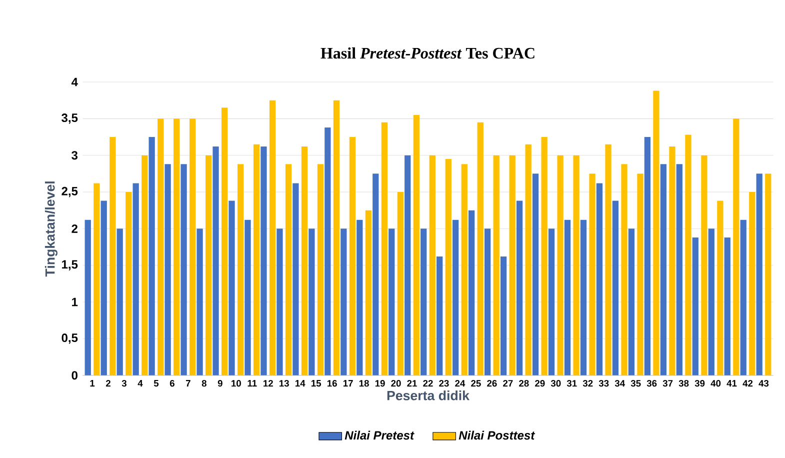 The width and height of the screenshot is (785, 458). I want to click on x-tick-label: 16, so click(332, 383).